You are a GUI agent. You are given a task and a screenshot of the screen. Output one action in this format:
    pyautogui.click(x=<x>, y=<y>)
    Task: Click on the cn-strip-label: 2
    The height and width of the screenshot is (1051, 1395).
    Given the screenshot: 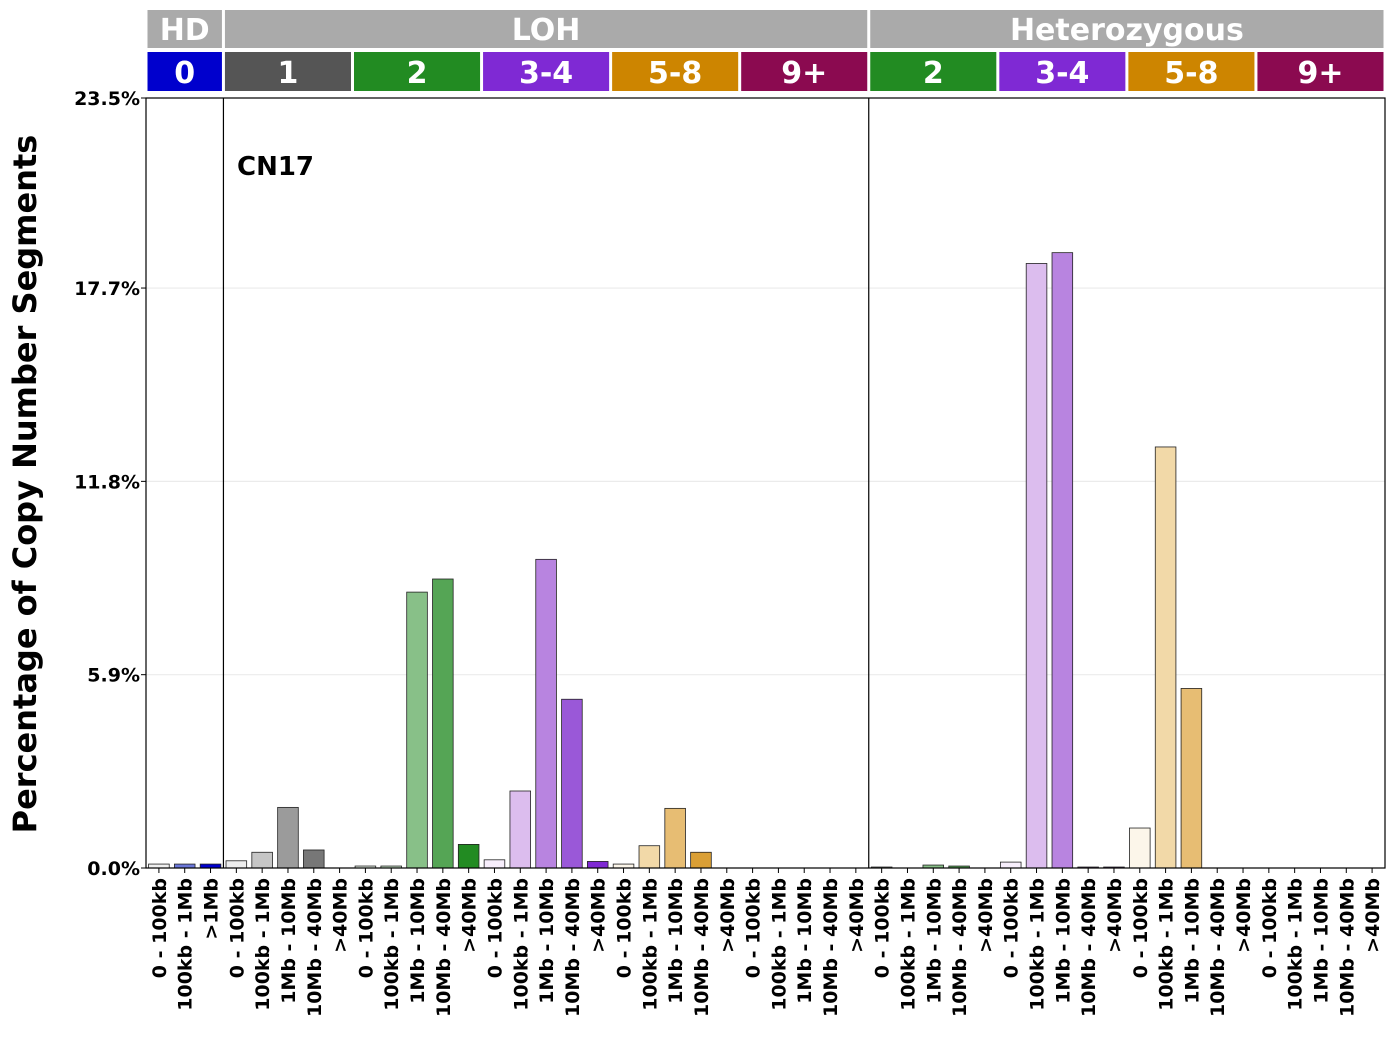 What is the action you would take?
    pyautogui.click(x=417, y=73)
    